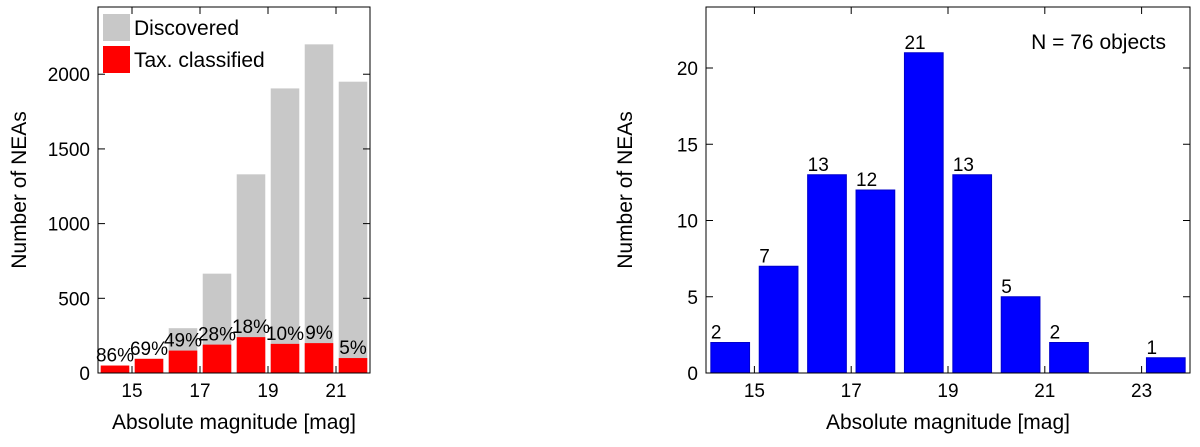  I want to click on legend-label-0: Discovered, so click(186, 28).